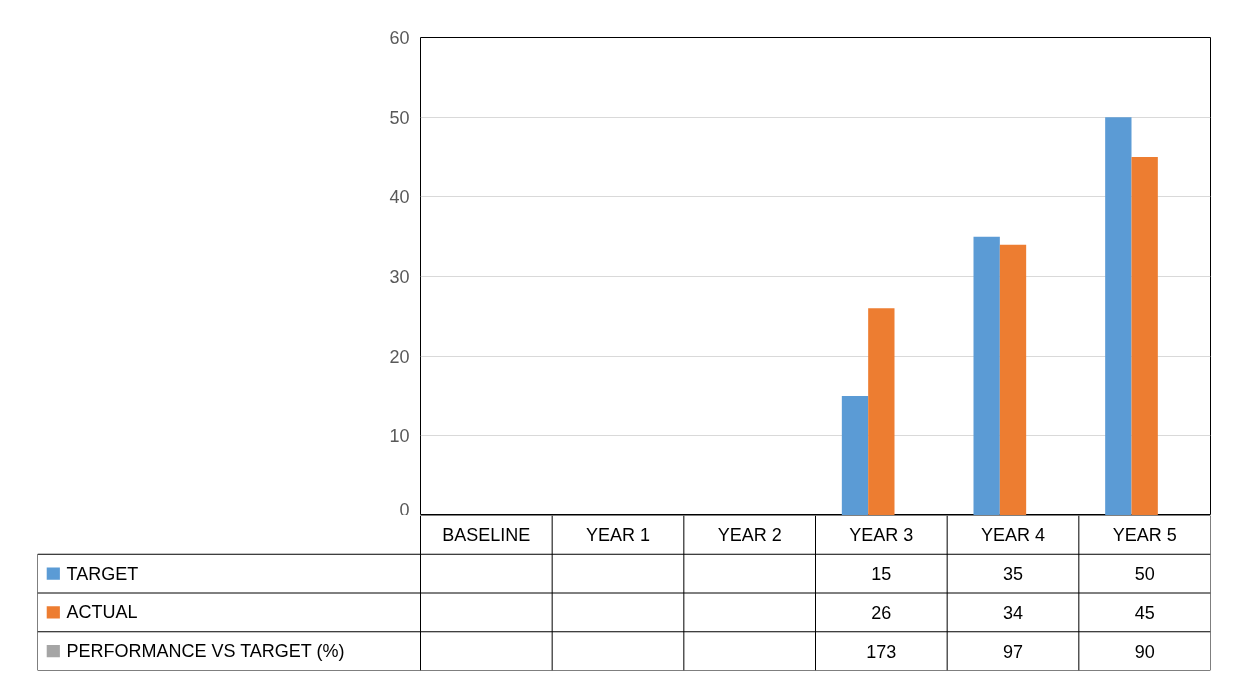 This screenshot has width=1245, height=673. I want to click on data-label: 34, so click(1013, 612).